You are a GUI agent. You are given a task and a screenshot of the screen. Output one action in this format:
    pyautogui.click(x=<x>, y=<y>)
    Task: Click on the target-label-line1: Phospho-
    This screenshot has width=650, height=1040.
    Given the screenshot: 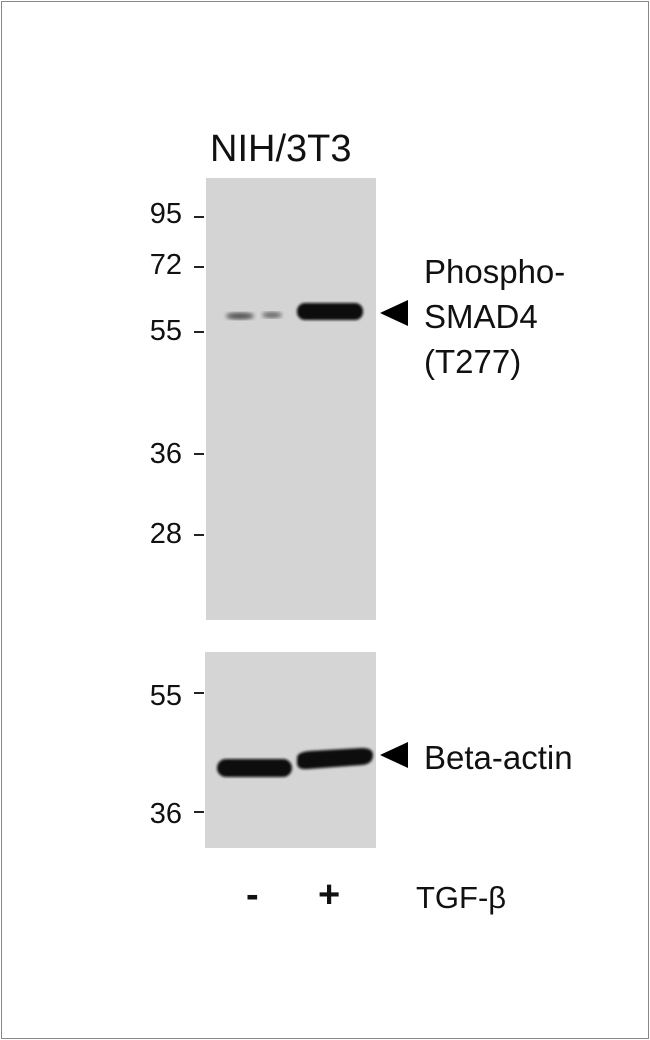 What is the action you would take?
    pyautogui.click(x=495, y=271)
    